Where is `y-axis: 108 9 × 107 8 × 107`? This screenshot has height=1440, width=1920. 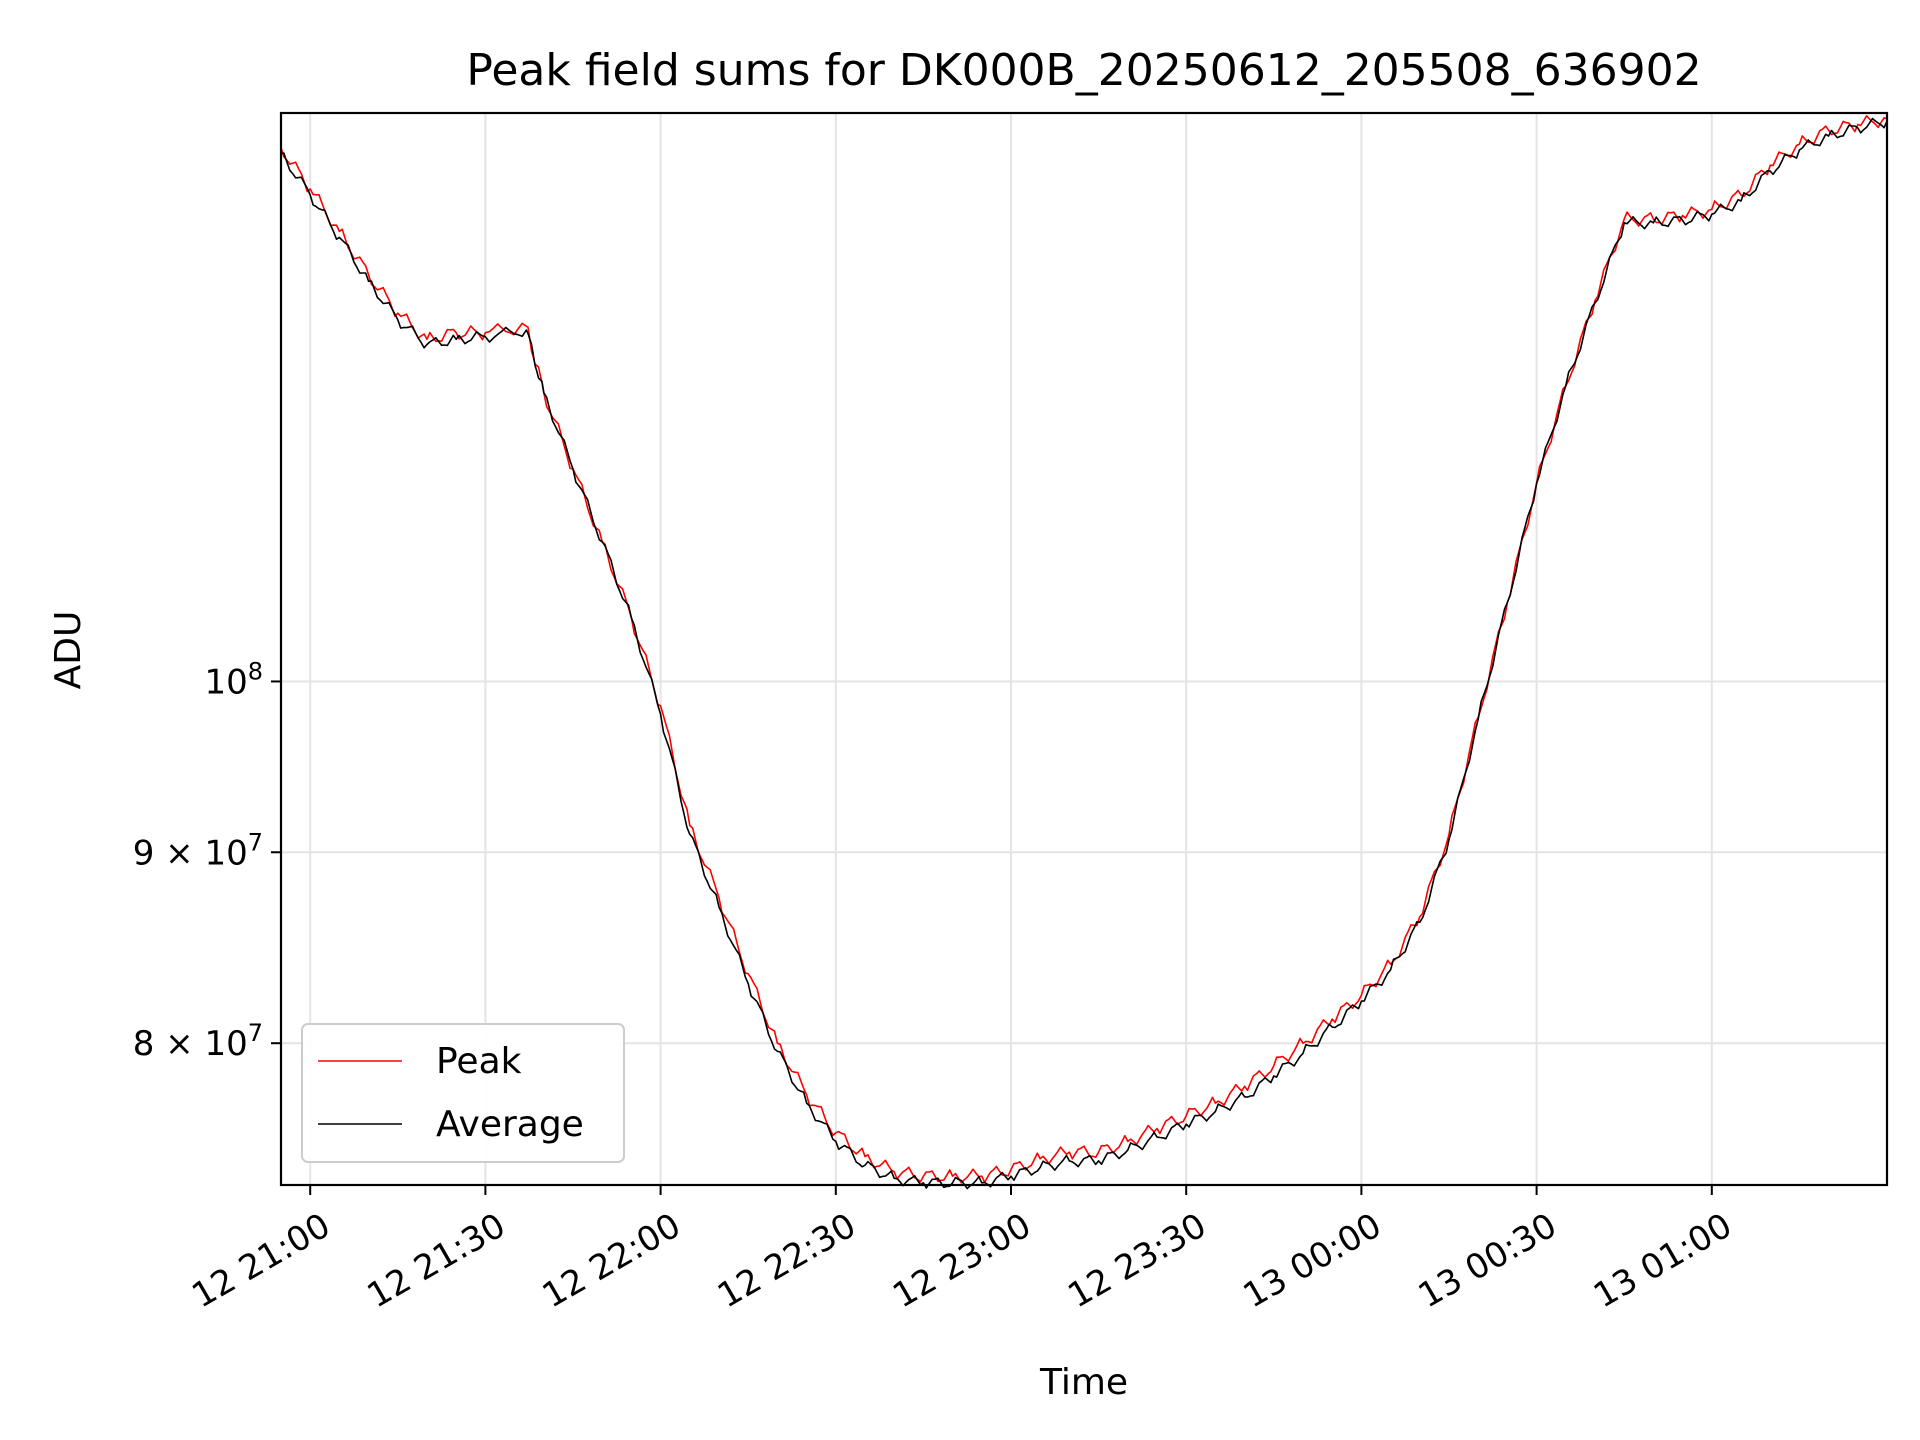
y-axis: 108 9 × 107 8 × 107 is located at coordinates (207, 860).